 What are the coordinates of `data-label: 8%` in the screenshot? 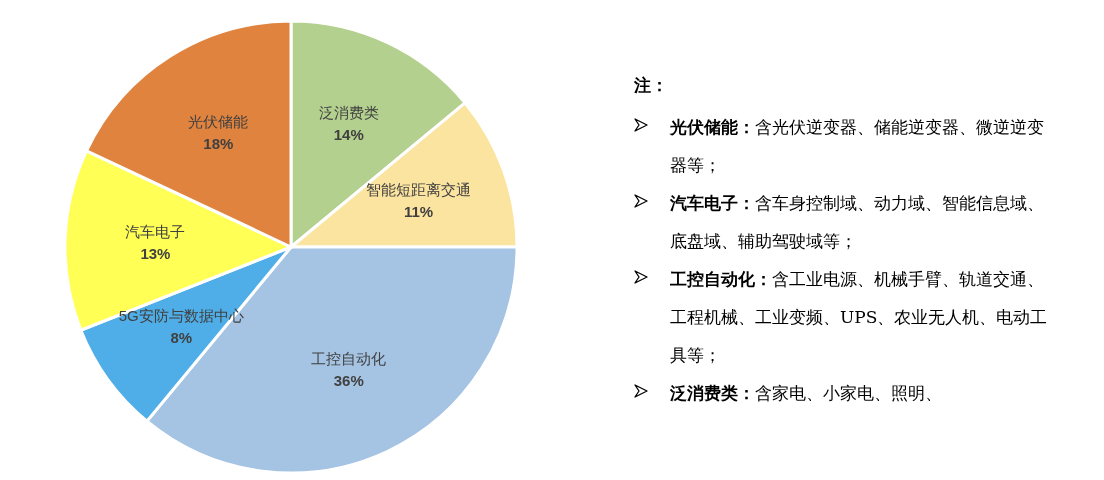 It's located at (181, 337).